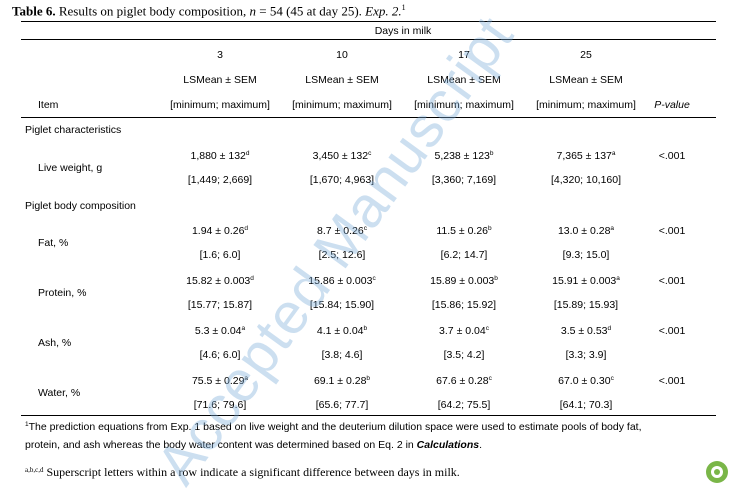 The height and width of the screenshot is (496, 739). What do you see at coordinates (62, 293) in the screenshot?
I see `row-label-2: Protein, %` at bounding box center [62, 293].